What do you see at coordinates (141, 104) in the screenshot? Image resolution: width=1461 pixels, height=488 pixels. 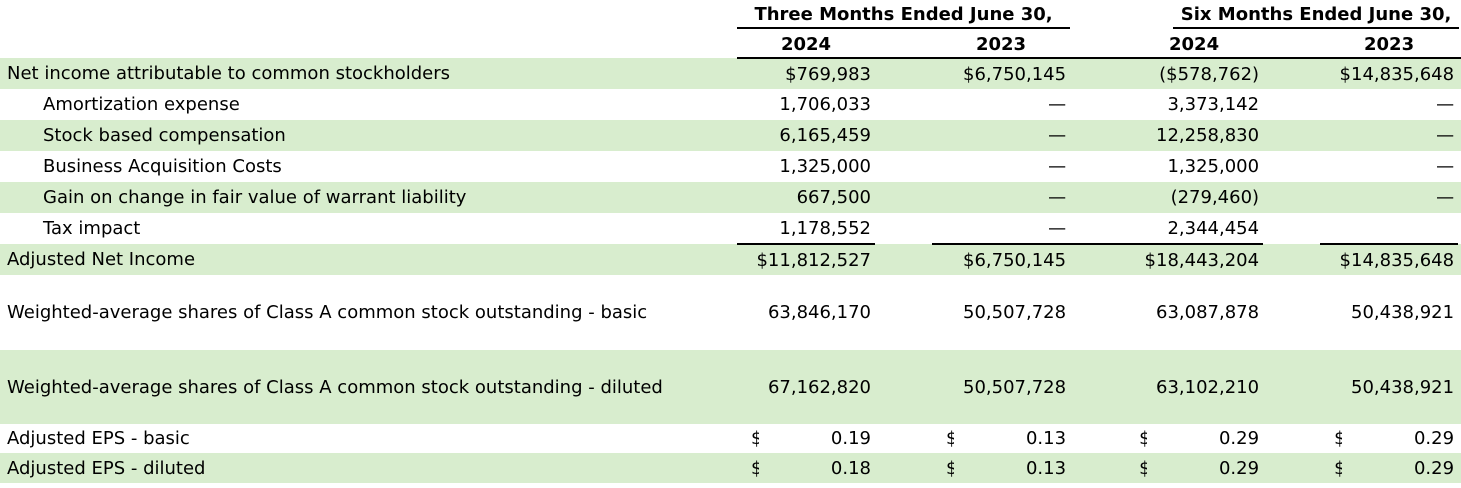 I see `row-label: Amortization expense` at bounding box center [141, 104].